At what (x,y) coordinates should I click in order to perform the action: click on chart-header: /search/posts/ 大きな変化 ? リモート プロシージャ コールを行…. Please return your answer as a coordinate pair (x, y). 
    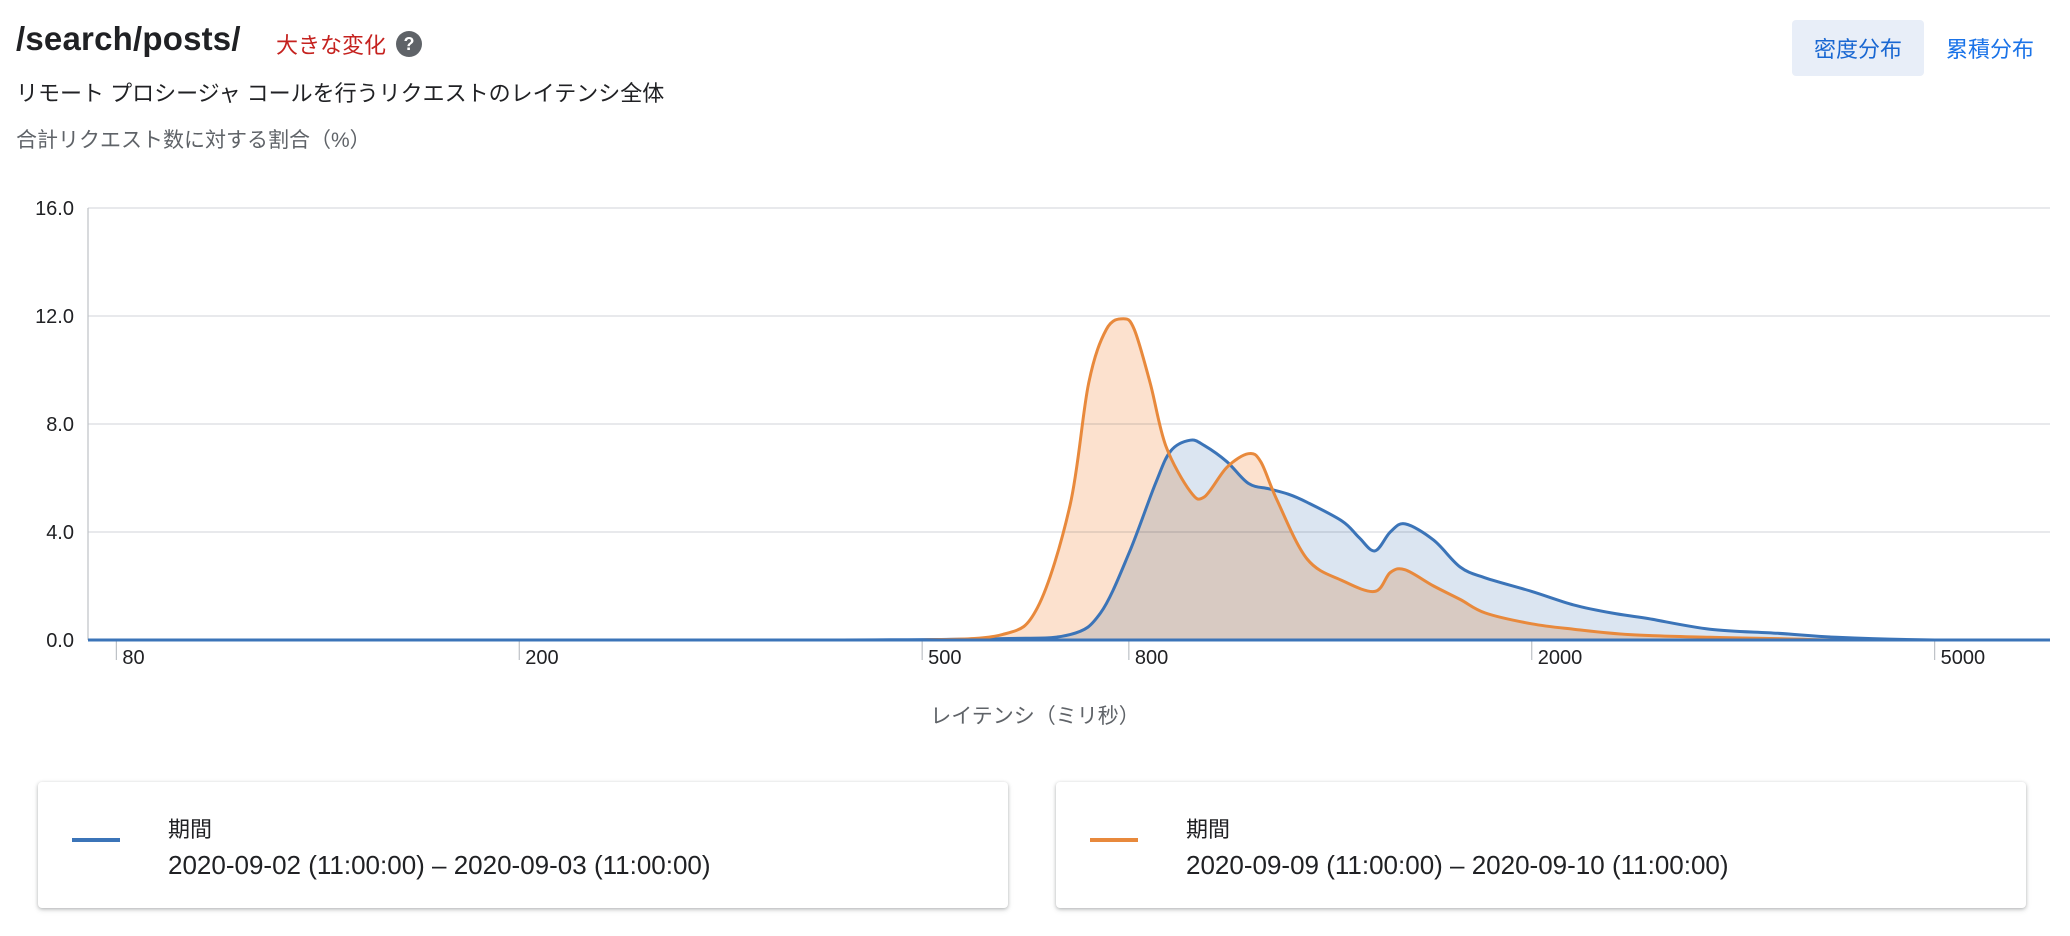
    Looking at the image, I should click on (1036, 85).